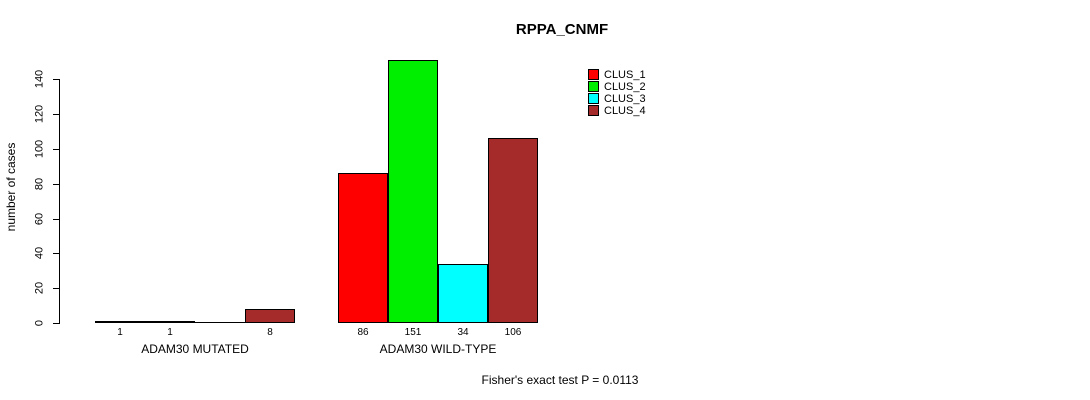 This screenshot has width=1090, height=400. I want to click on bar-value-label: 106, so click(513, 332).